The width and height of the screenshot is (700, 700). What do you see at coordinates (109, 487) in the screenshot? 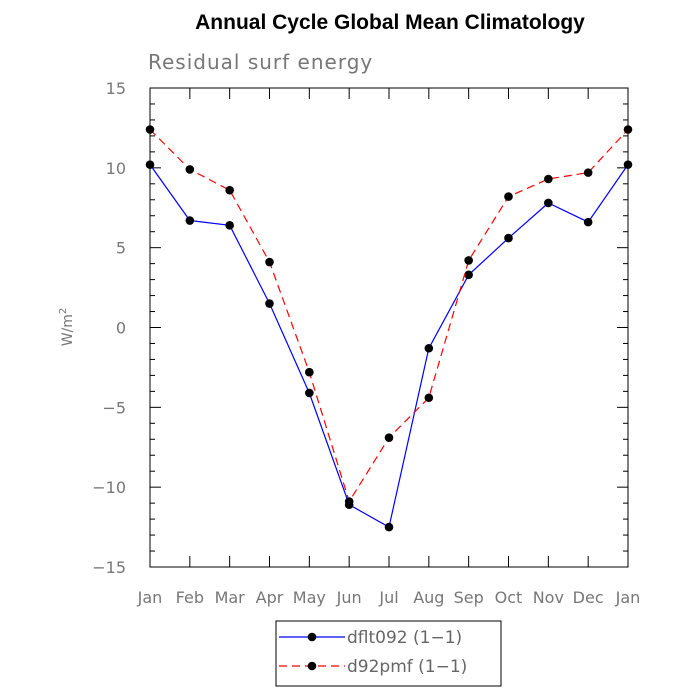
I see `y-tick-label: −10` at bounding box center [109, 487].